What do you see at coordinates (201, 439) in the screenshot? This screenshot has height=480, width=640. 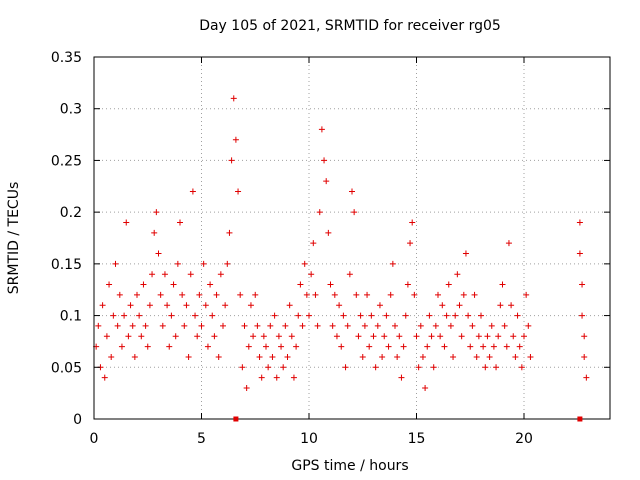 I see `x-tick-label: 5` at bounding box center [201, 439].